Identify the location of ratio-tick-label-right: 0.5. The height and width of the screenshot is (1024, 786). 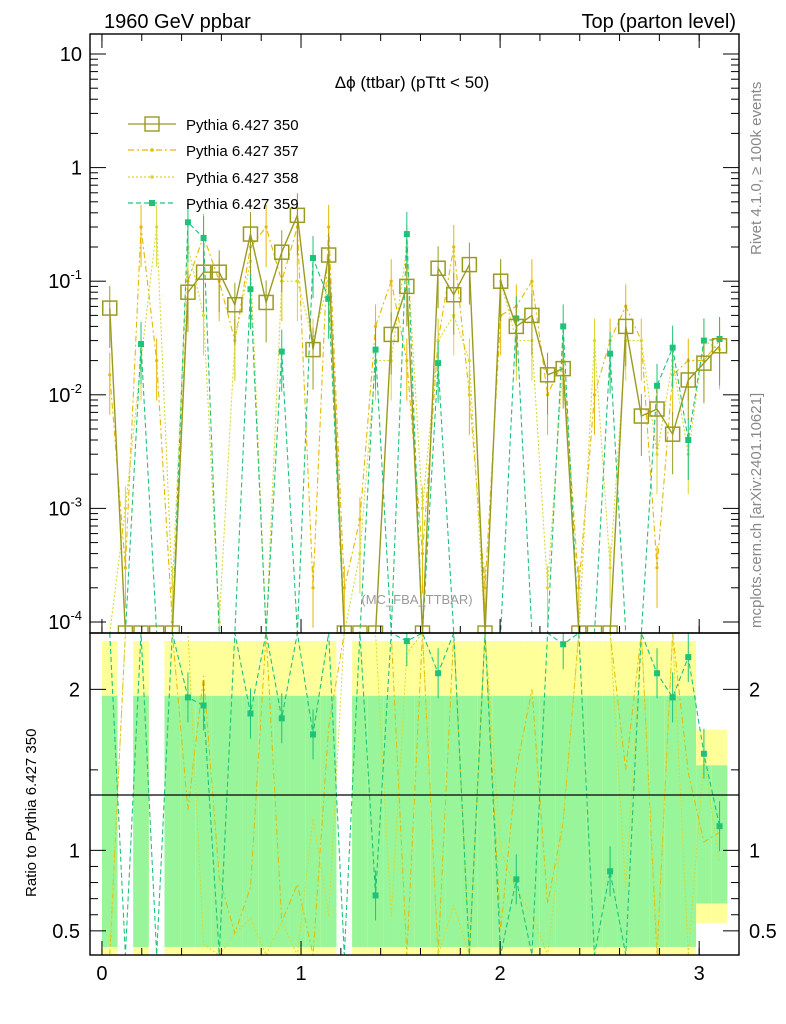
(763, 932).